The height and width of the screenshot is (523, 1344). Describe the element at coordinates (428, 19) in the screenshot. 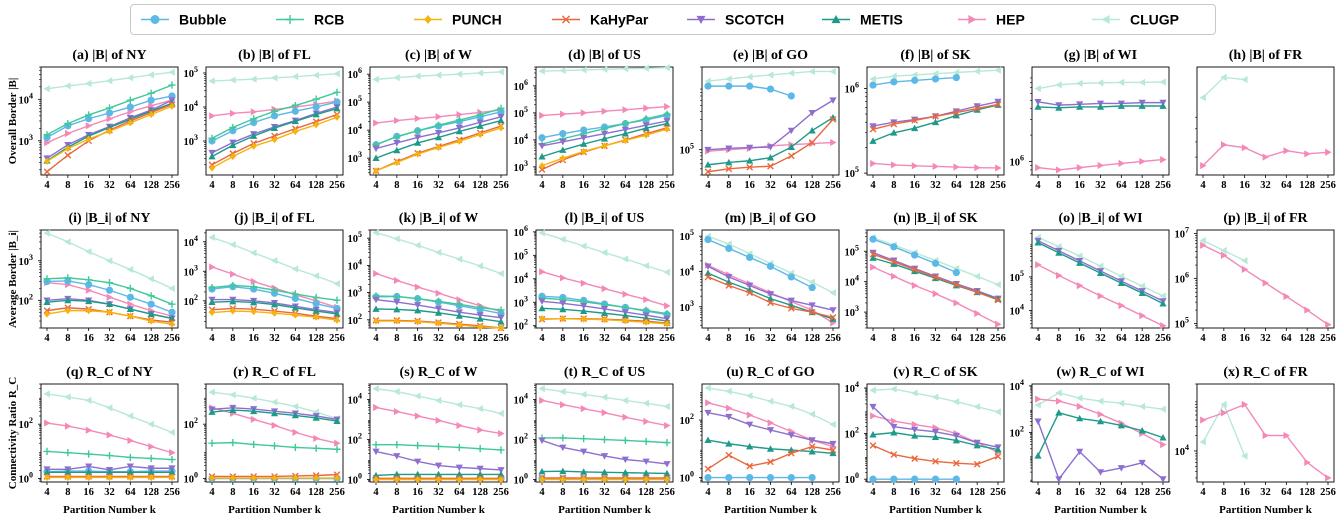

I see `legend-marker` at that location.